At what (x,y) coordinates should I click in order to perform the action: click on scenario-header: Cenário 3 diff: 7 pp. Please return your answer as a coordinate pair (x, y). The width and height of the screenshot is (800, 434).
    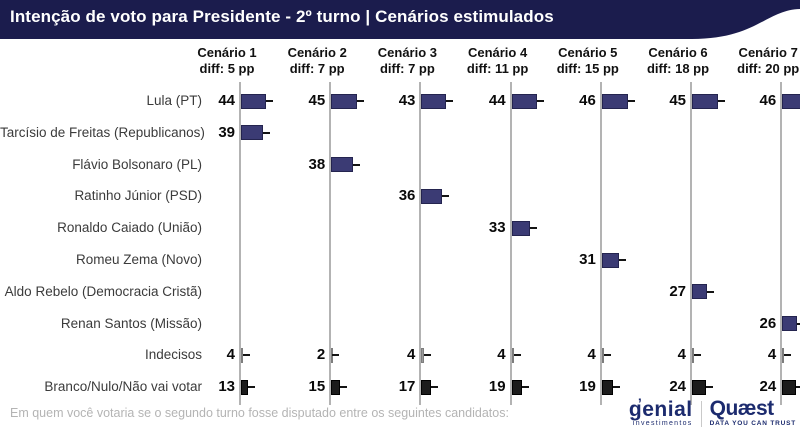
    Looking at the image, I should click on (407, 61).